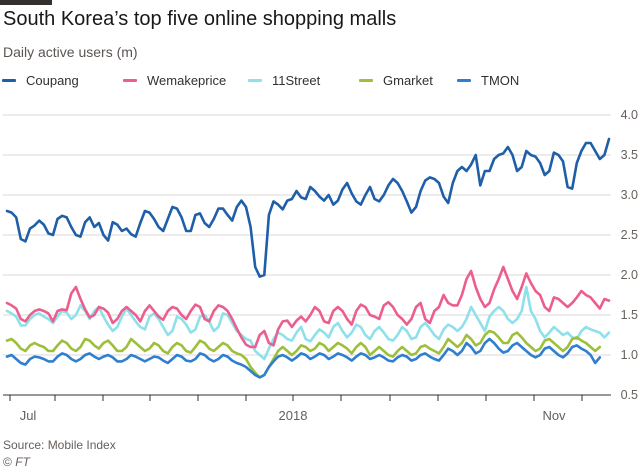 Image resolution: width=641 pixels, height=471 pixels. What do you see at coordinates (28, 415) in the screenshot?
I see `x-tick-label: Jul` at bounding box center [28, 415].